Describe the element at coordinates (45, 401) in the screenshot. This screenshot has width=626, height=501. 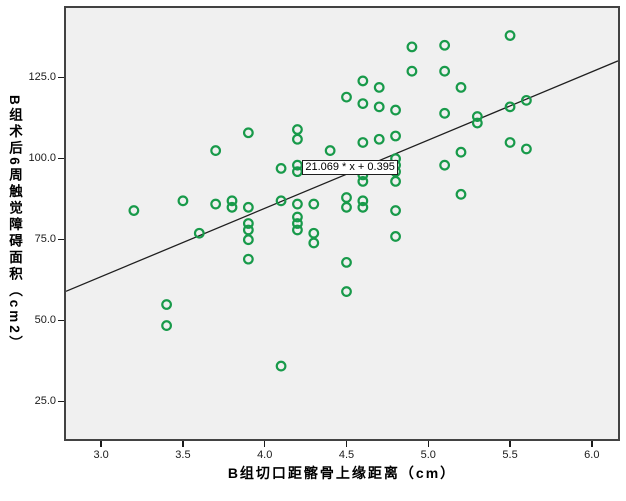
I see `y-tick-label: 25.0` at that location.